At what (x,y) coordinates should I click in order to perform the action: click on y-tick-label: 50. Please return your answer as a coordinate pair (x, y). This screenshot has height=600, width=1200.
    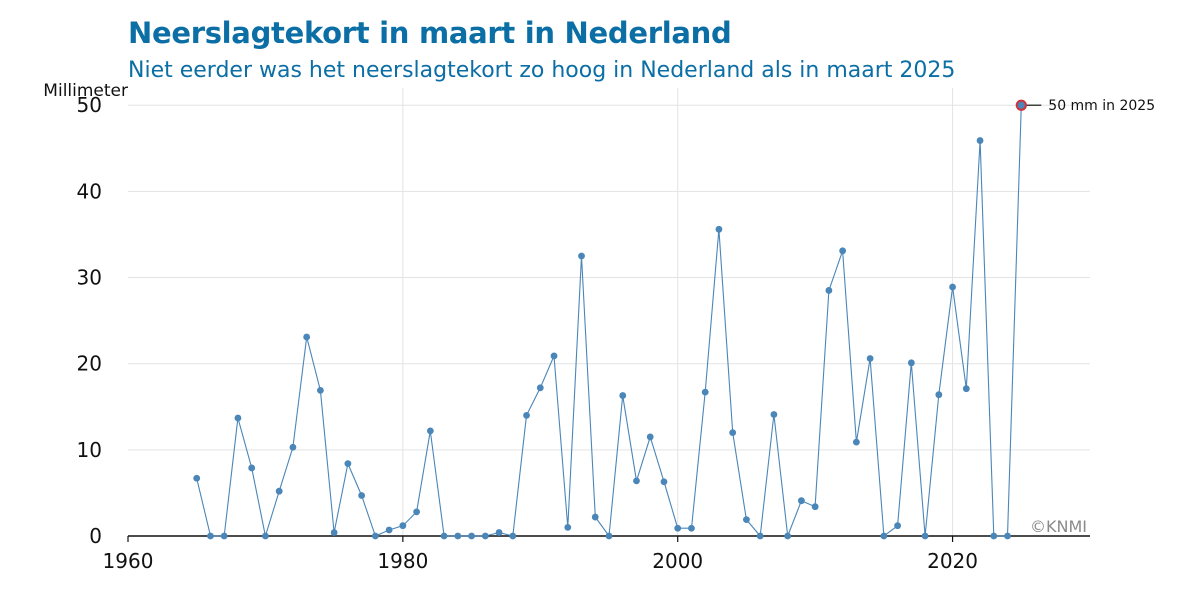
    Looking at the image, I should click on (89, 105).